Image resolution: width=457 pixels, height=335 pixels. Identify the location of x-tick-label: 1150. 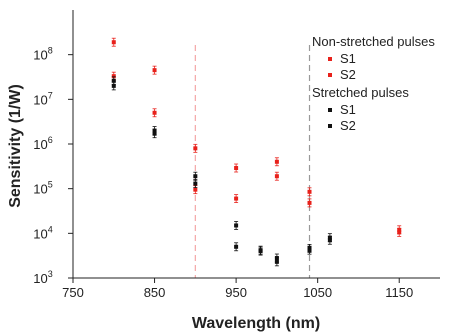
(399, 292).